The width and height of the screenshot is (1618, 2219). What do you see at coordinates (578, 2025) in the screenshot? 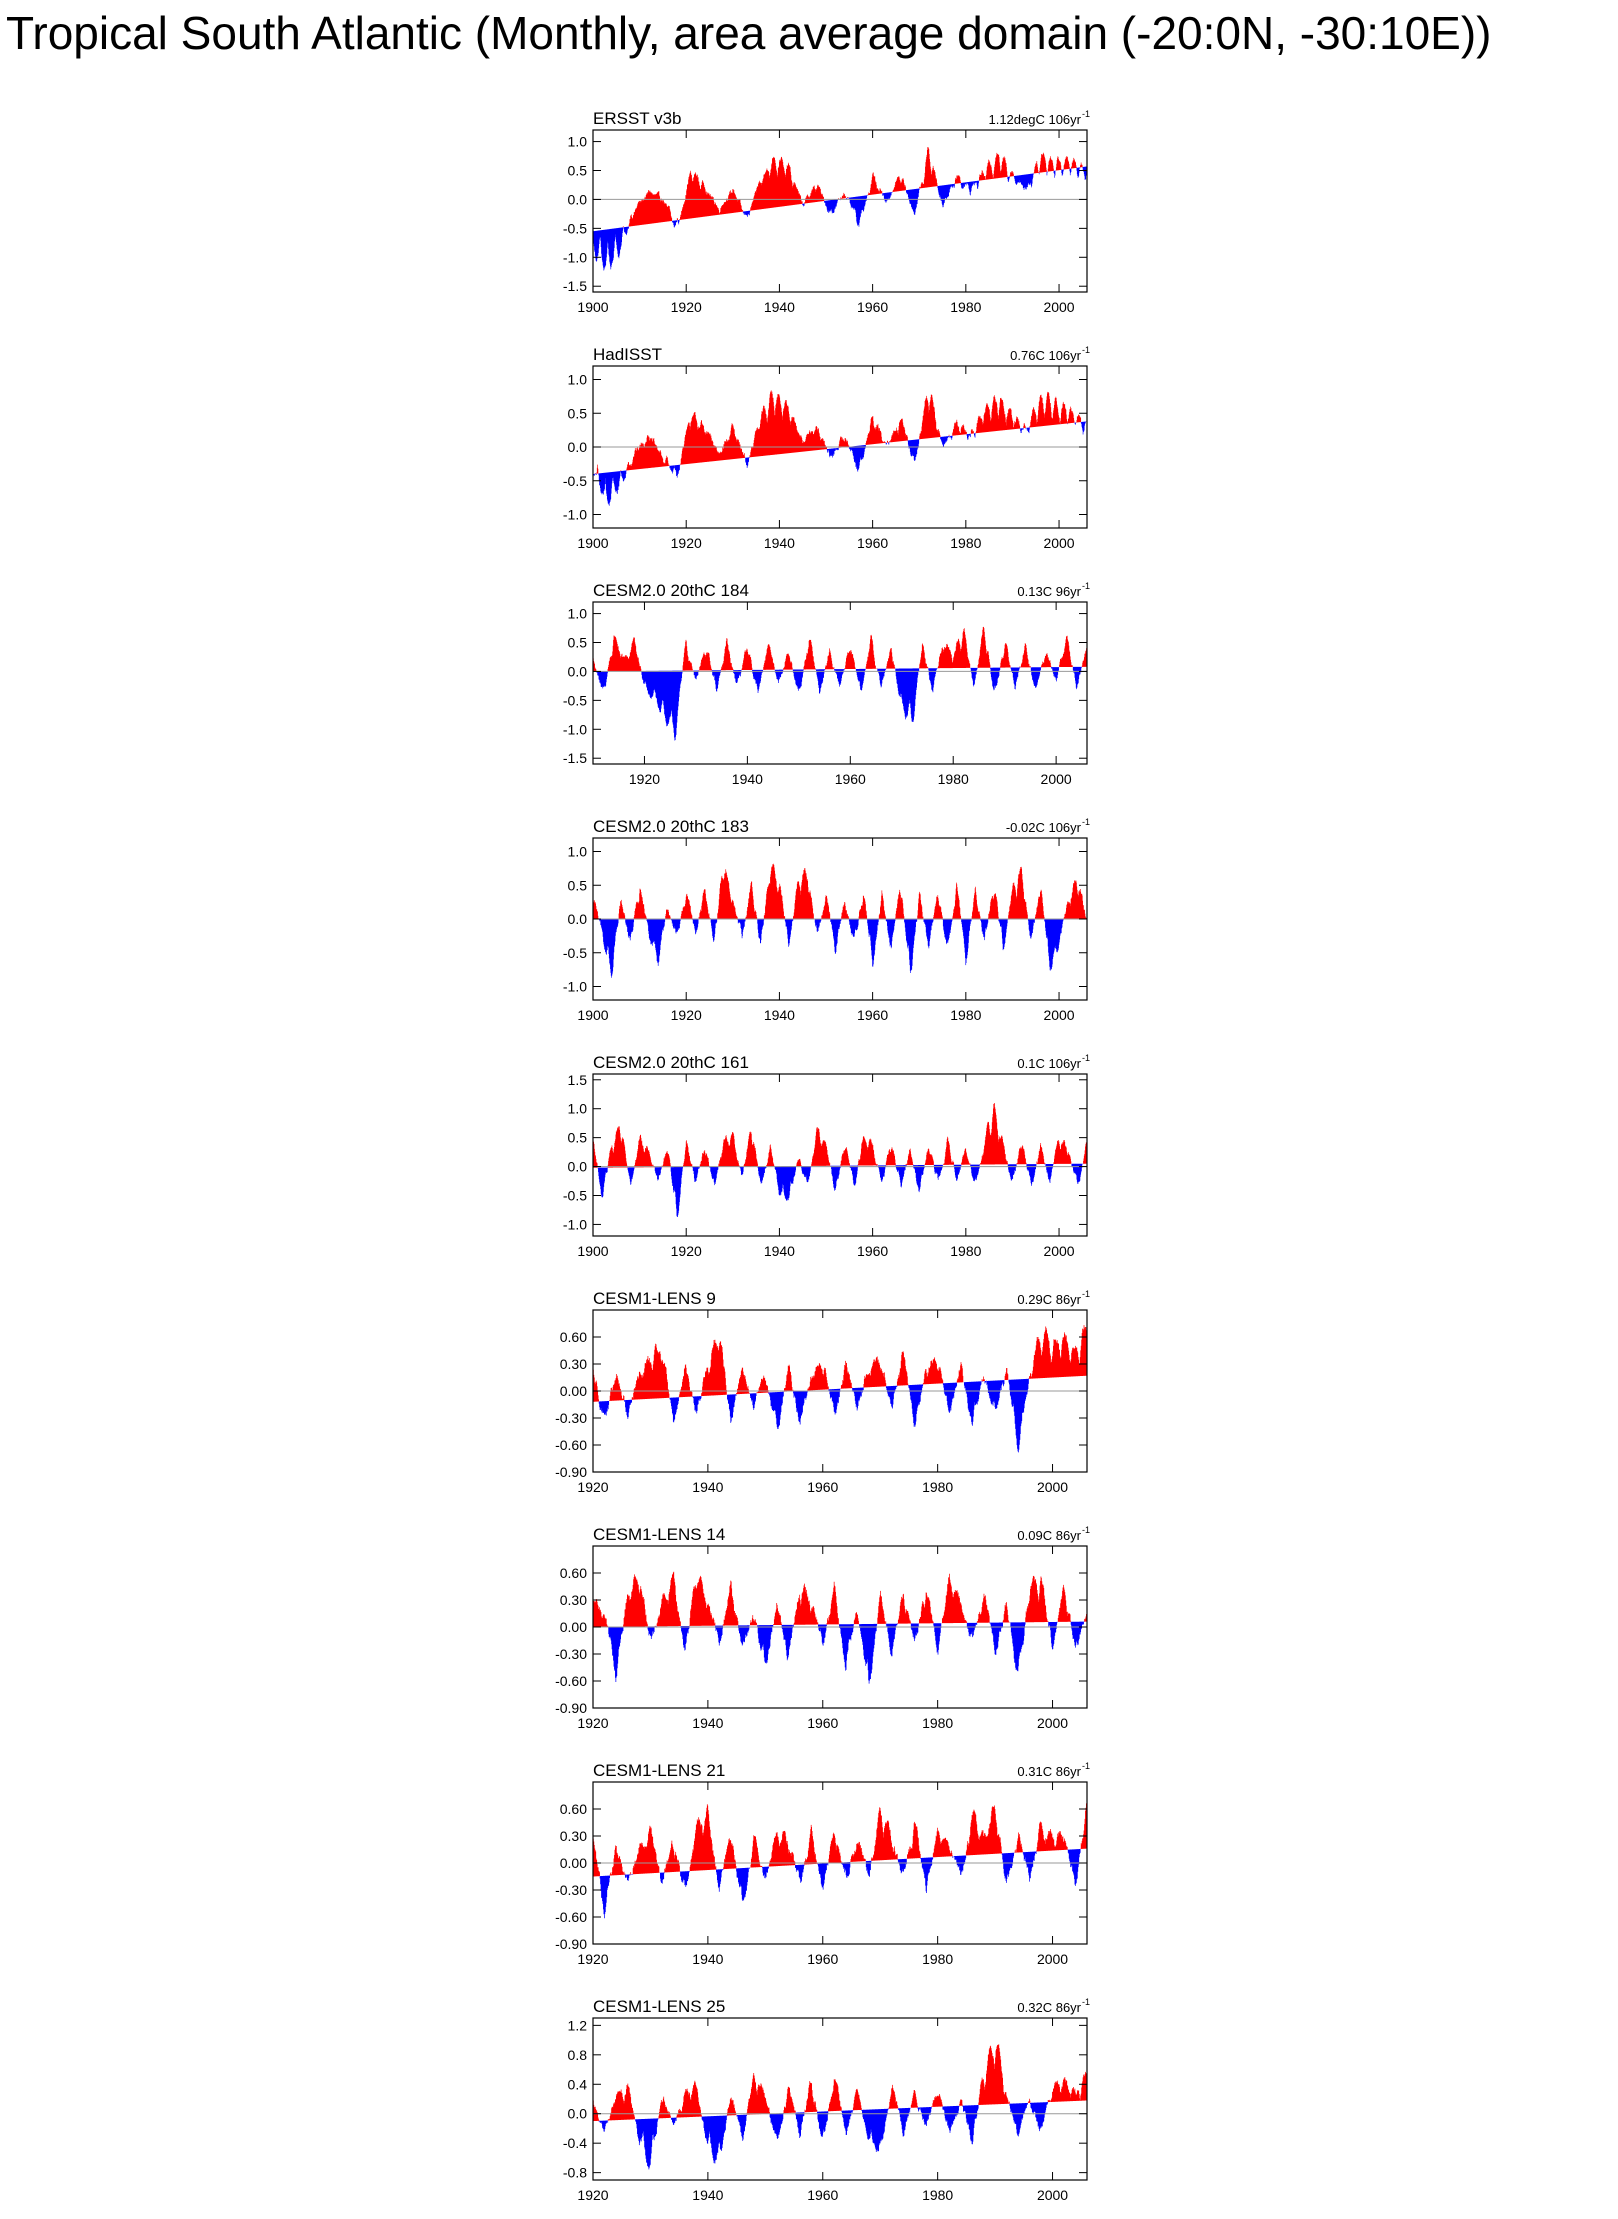
I see `y-tick-label: 1.2` at bounding box center [578, 2025].